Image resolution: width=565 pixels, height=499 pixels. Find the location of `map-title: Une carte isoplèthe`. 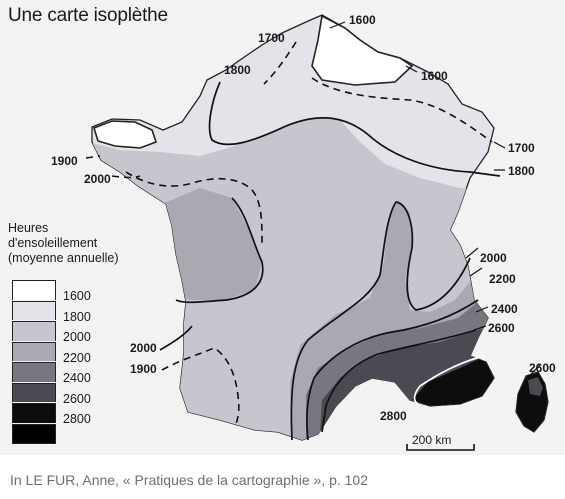

map-title: Une carte isoplèthe is located at coordinates (88, 15).